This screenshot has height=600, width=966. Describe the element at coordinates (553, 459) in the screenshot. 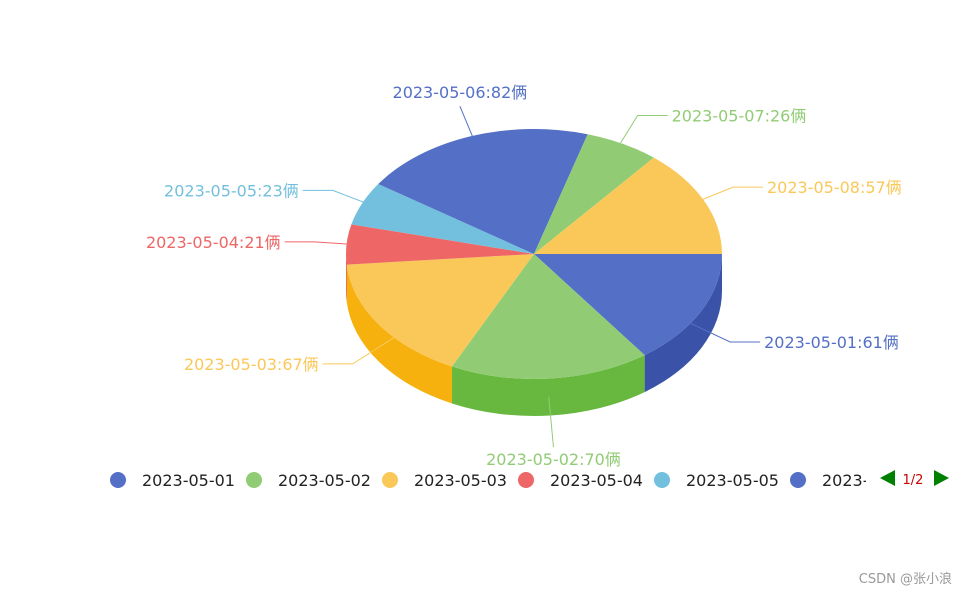

I see `data-label-2023-05-02: 2023-05-02:70俩` at that location.